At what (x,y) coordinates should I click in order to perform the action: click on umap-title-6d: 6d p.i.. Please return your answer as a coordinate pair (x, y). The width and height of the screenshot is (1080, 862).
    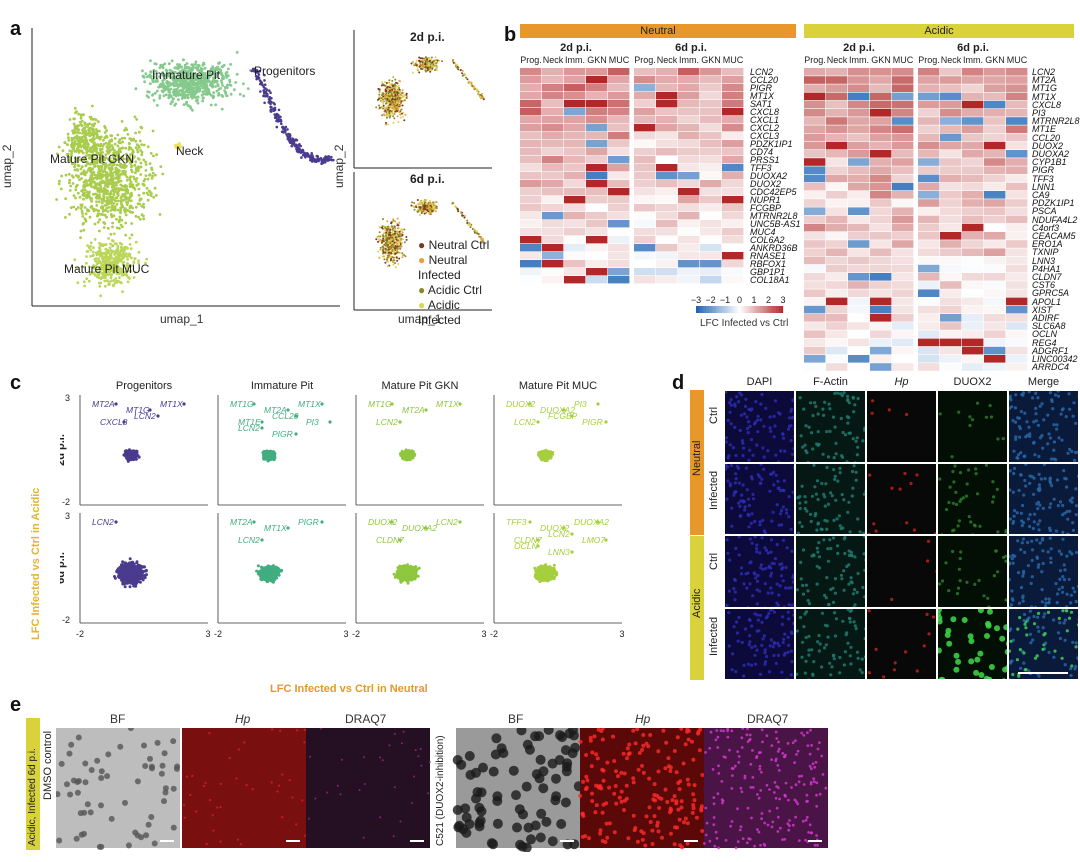
    Looking at the image, I should click on (427, 179).